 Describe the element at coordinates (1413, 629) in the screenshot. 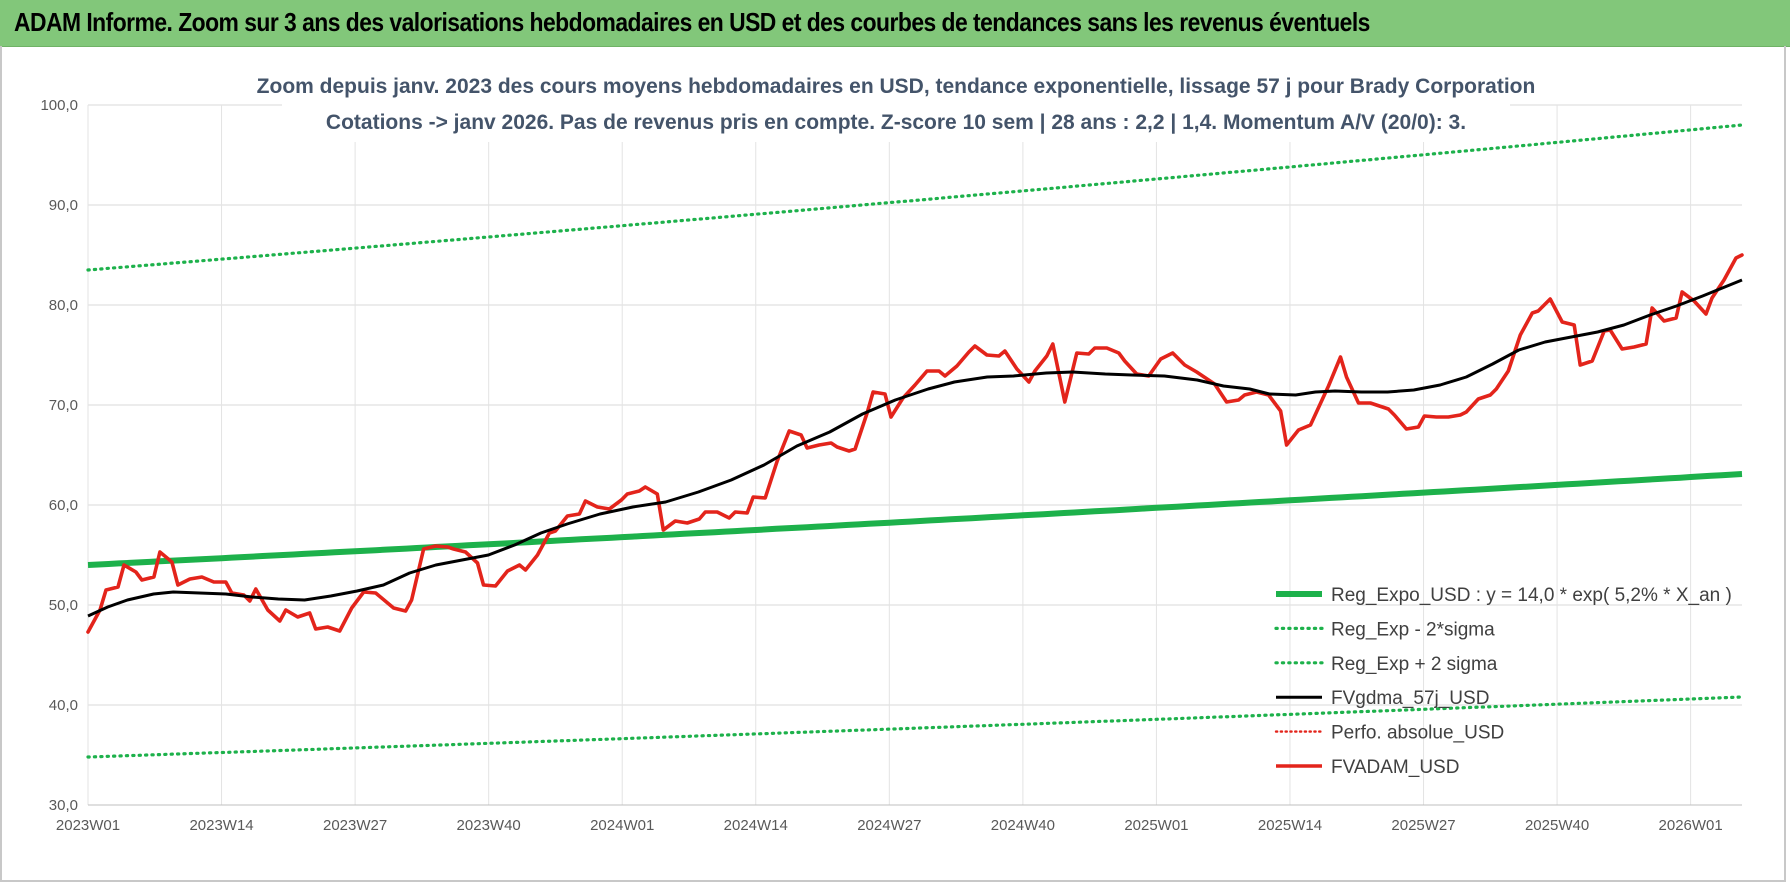

I see `legend-label-sigma_minus: Reg_Exp - 2*sigma` at that location.